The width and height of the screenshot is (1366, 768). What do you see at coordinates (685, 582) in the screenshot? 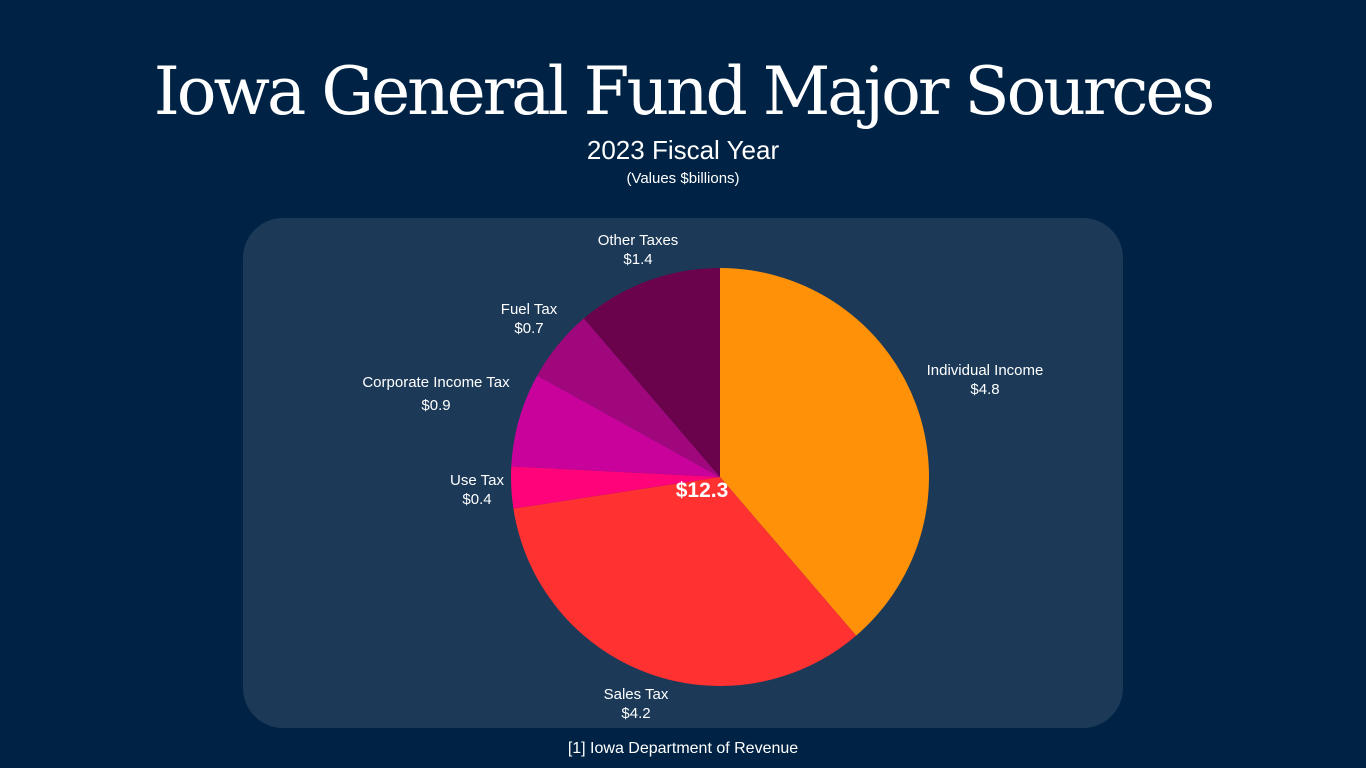
I see `pie-slice-sales-tax` at bounding box center [685, 582].